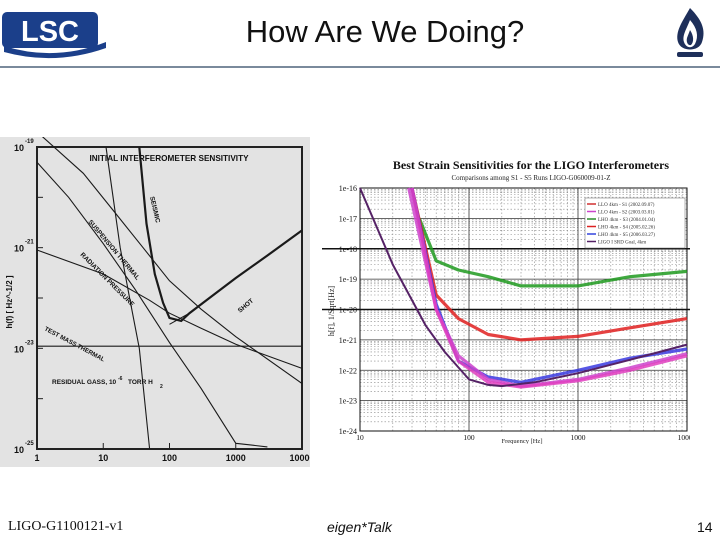 The width and height of the screenshot is (720, 540). What do you see at coordinates (36, 458) in the screenshot?
I see `x-tick-label: 1` at bounding box center [36, 458].